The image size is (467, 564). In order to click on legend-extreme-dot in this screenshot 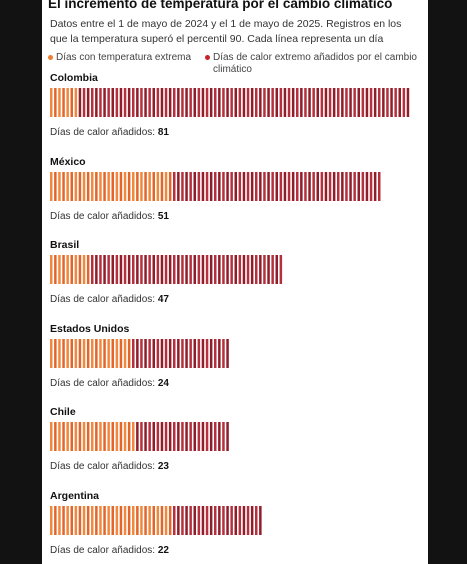, I will do `click(50, 57)`.